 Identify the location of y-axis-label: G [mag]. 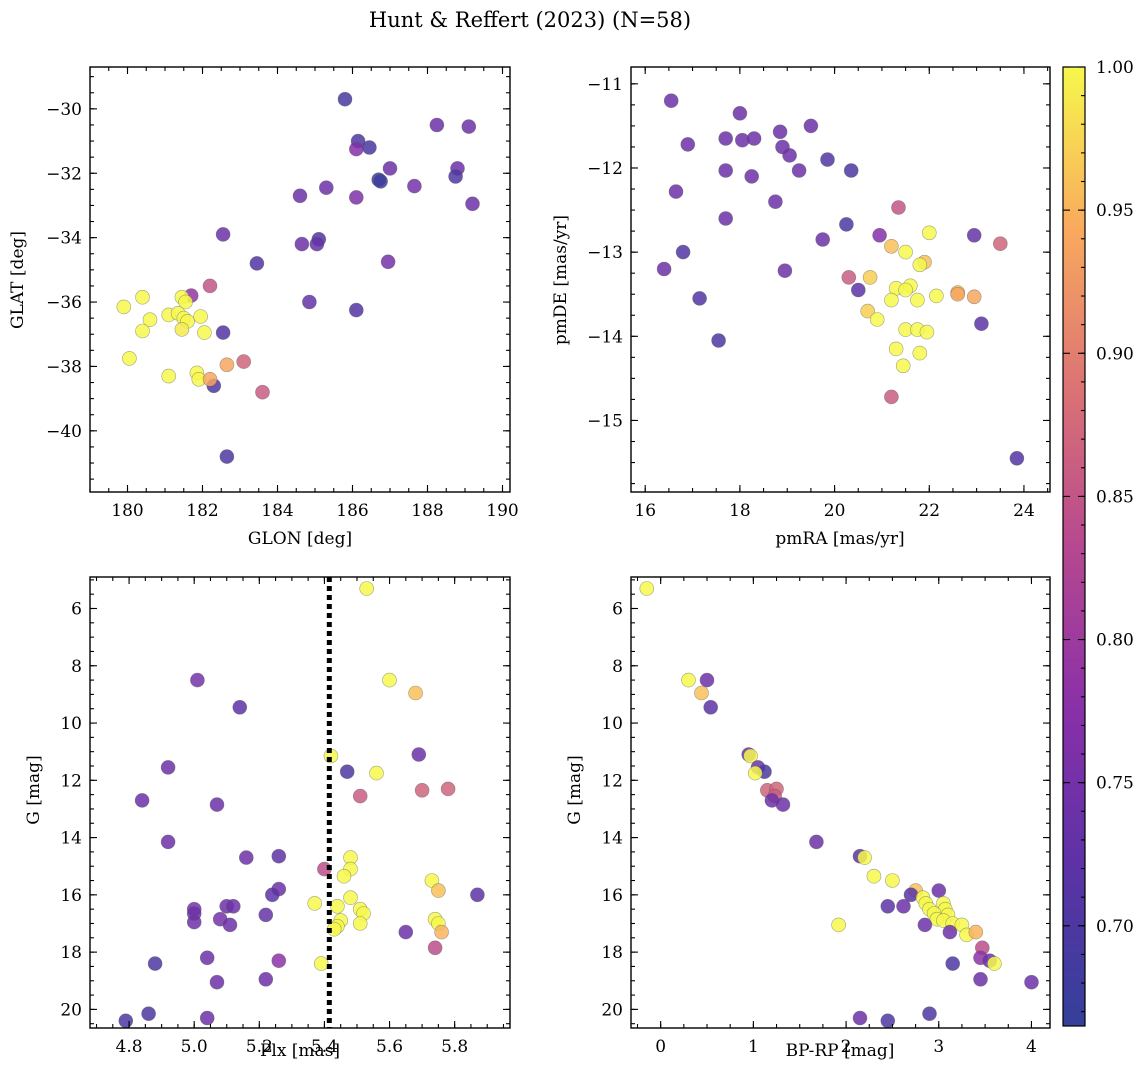
(575, 789).